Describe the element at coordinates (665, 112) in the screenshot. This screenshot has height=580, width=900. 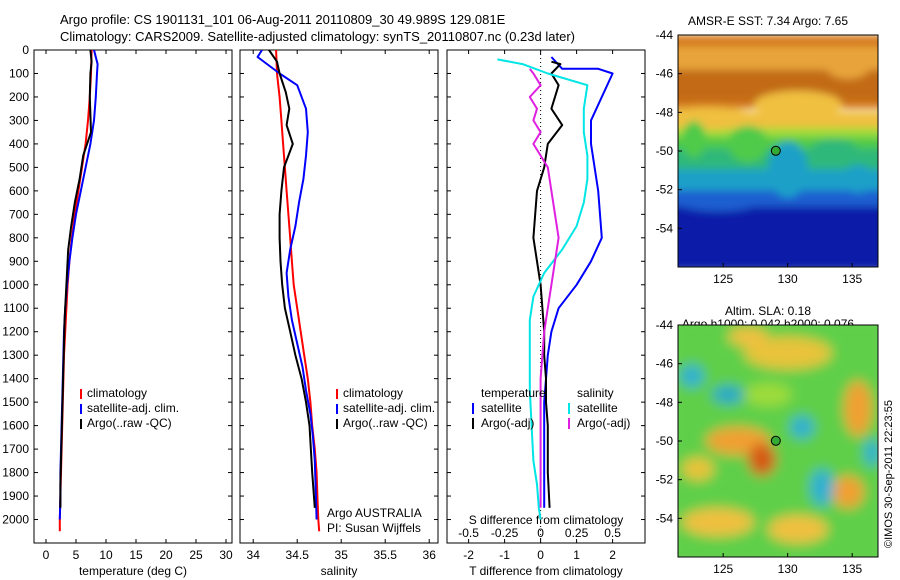
I see `map-y-tick-label-sst_map: -48` at that location.